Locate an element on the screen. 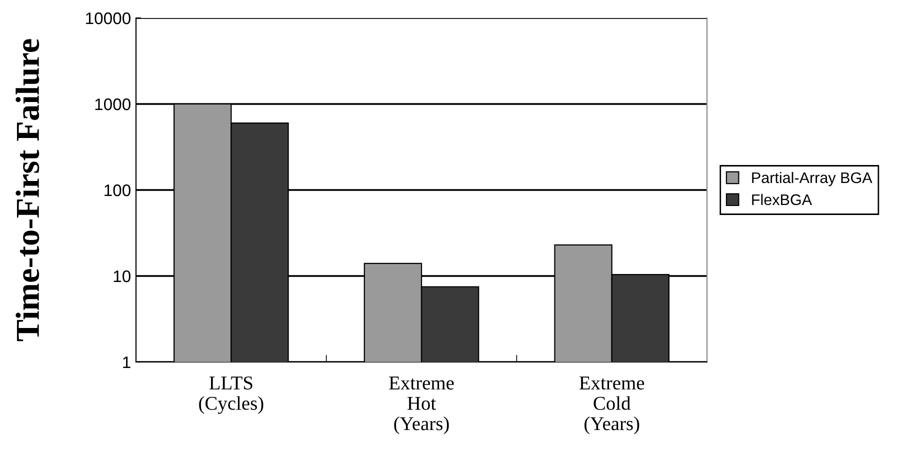  y-tick-label: 10 is located at coordinates (122, 276).